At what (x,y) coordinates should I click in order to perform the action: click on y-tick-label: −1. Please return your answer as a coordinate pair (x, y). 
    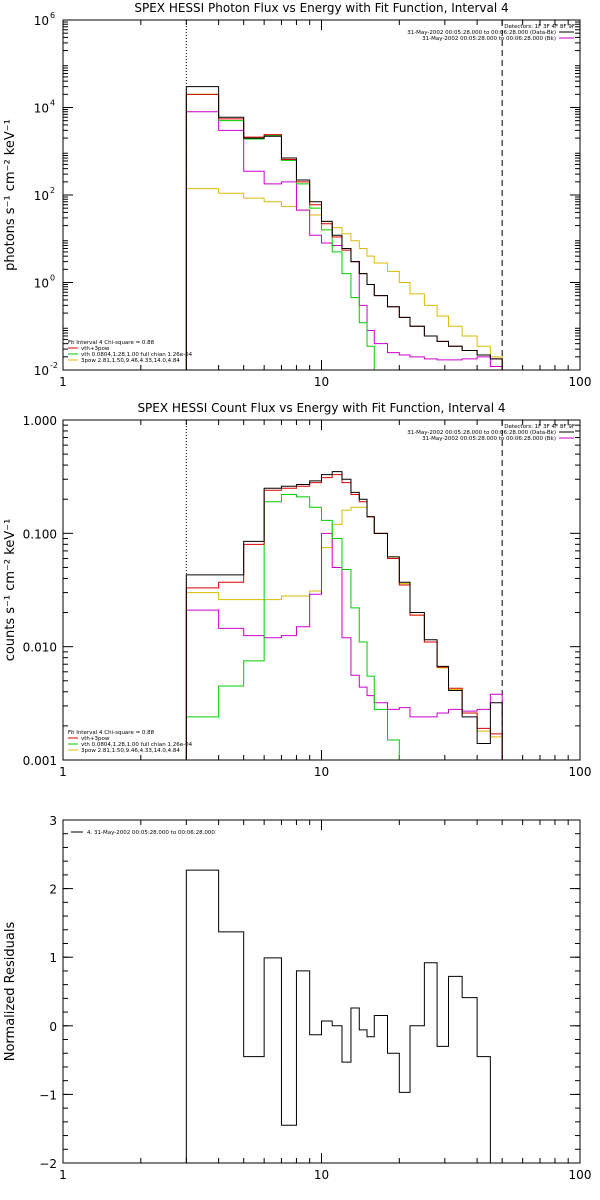
    Looking at the image, I should click on (48, 1095).